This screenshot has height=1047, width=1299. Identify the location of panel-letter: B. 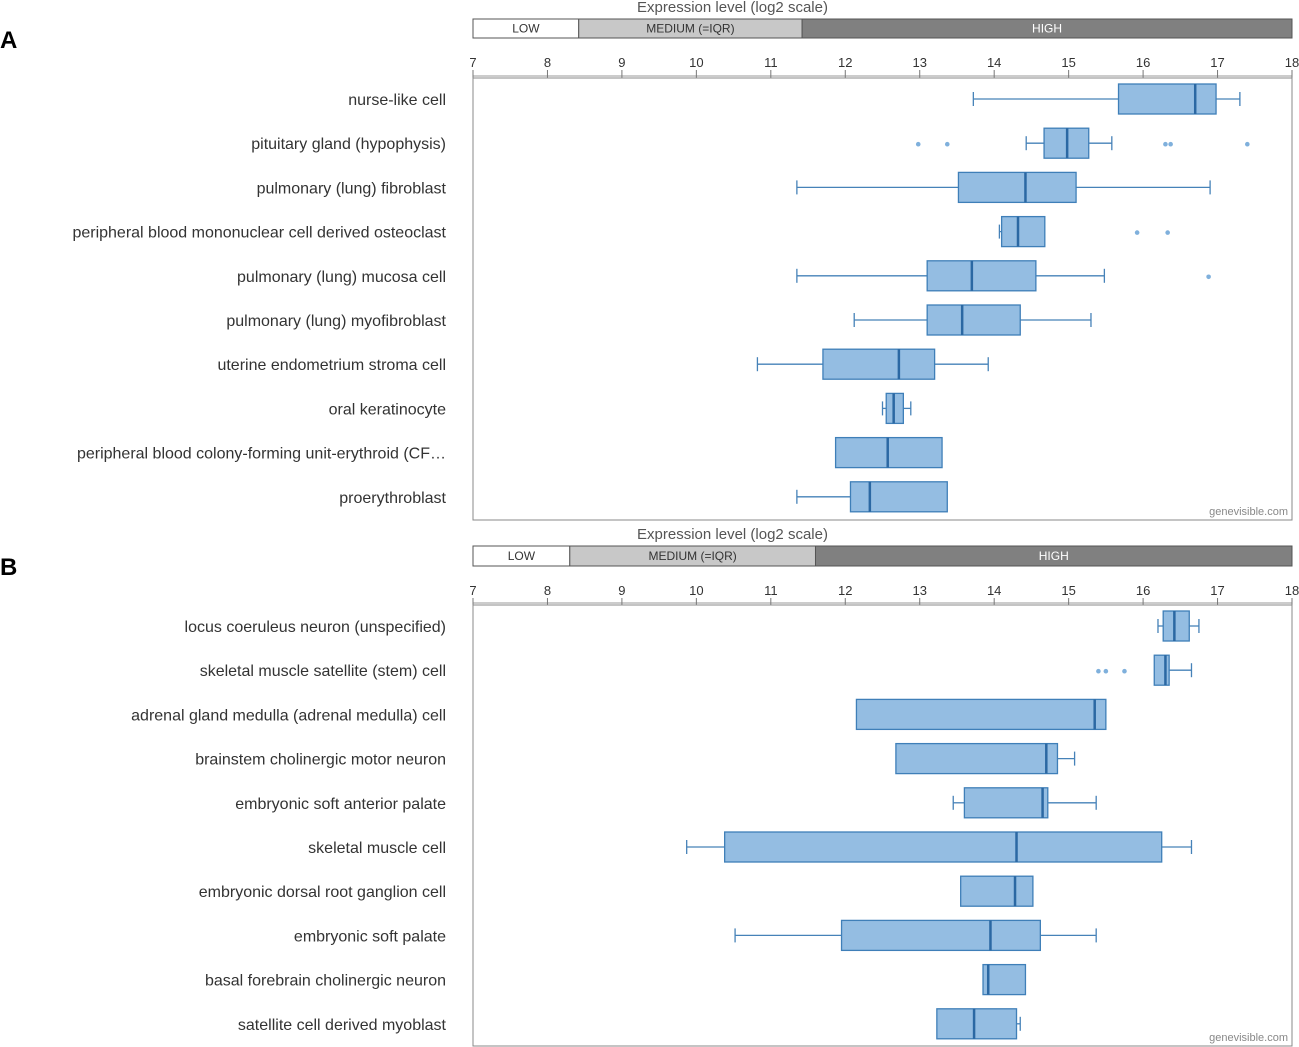
(8, 567).